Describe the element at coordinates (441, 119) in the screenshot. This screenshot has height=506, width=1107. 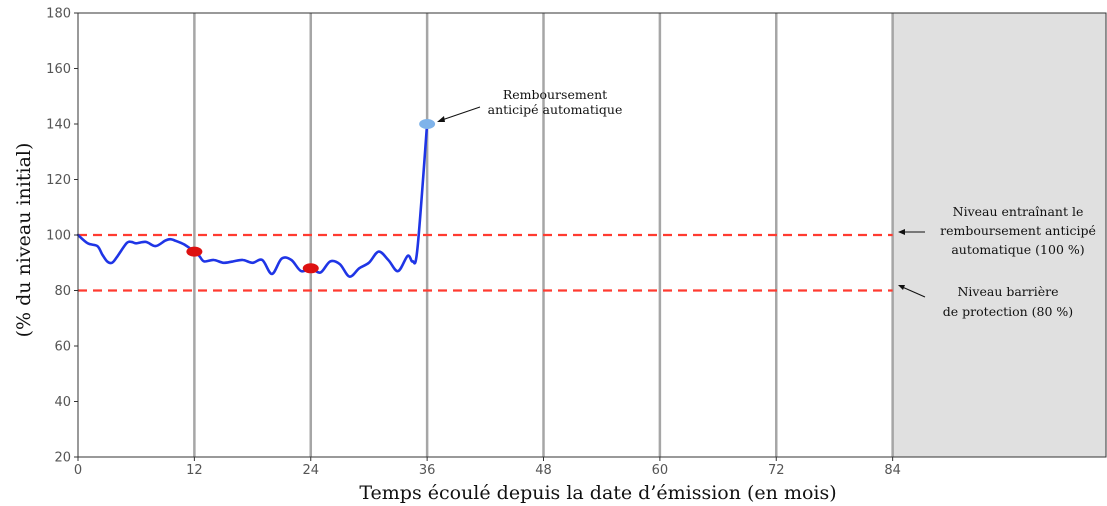
I see `autocall-arrowhead-icon` at that location.